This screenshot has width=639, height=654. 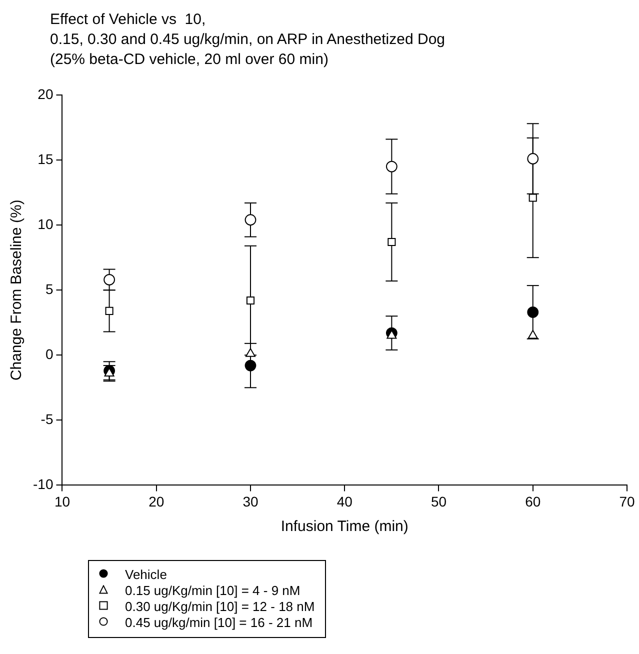 What do you see at coordinates (219, 623) in the screenshot?
I see `legend-label: 0.45 ug/kg/min [10] = 16 - 21 nM` at bounding box center [219, 623].